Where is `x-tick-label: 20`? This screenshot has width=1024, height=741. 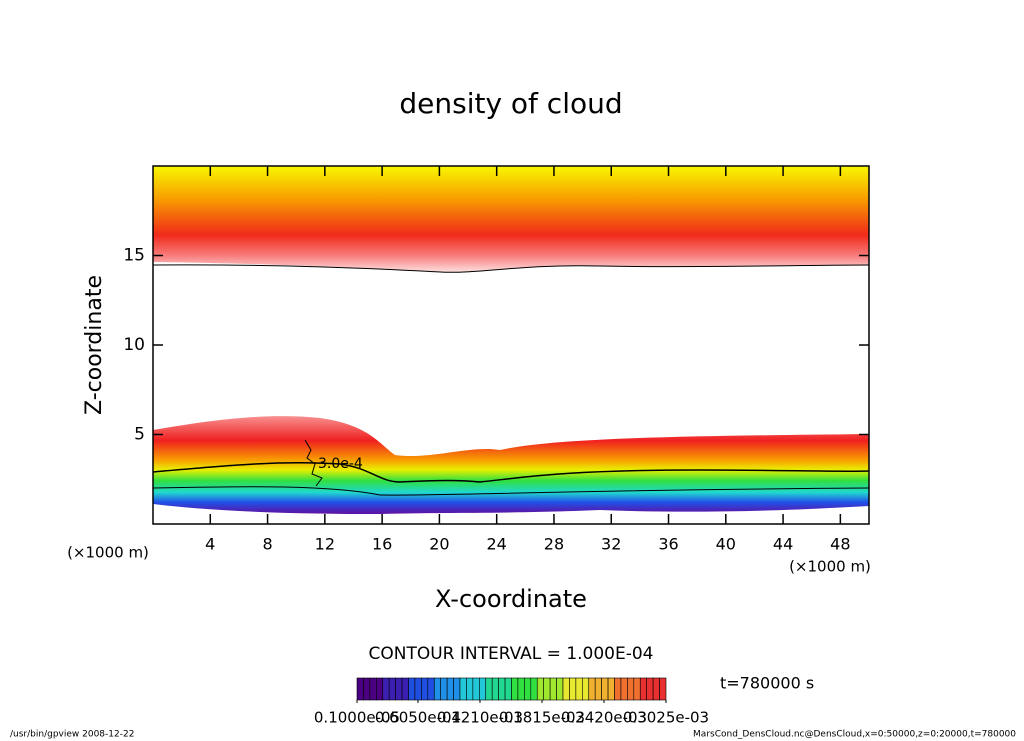 x-tick-label: 20 is located at coordinates (439, 544).